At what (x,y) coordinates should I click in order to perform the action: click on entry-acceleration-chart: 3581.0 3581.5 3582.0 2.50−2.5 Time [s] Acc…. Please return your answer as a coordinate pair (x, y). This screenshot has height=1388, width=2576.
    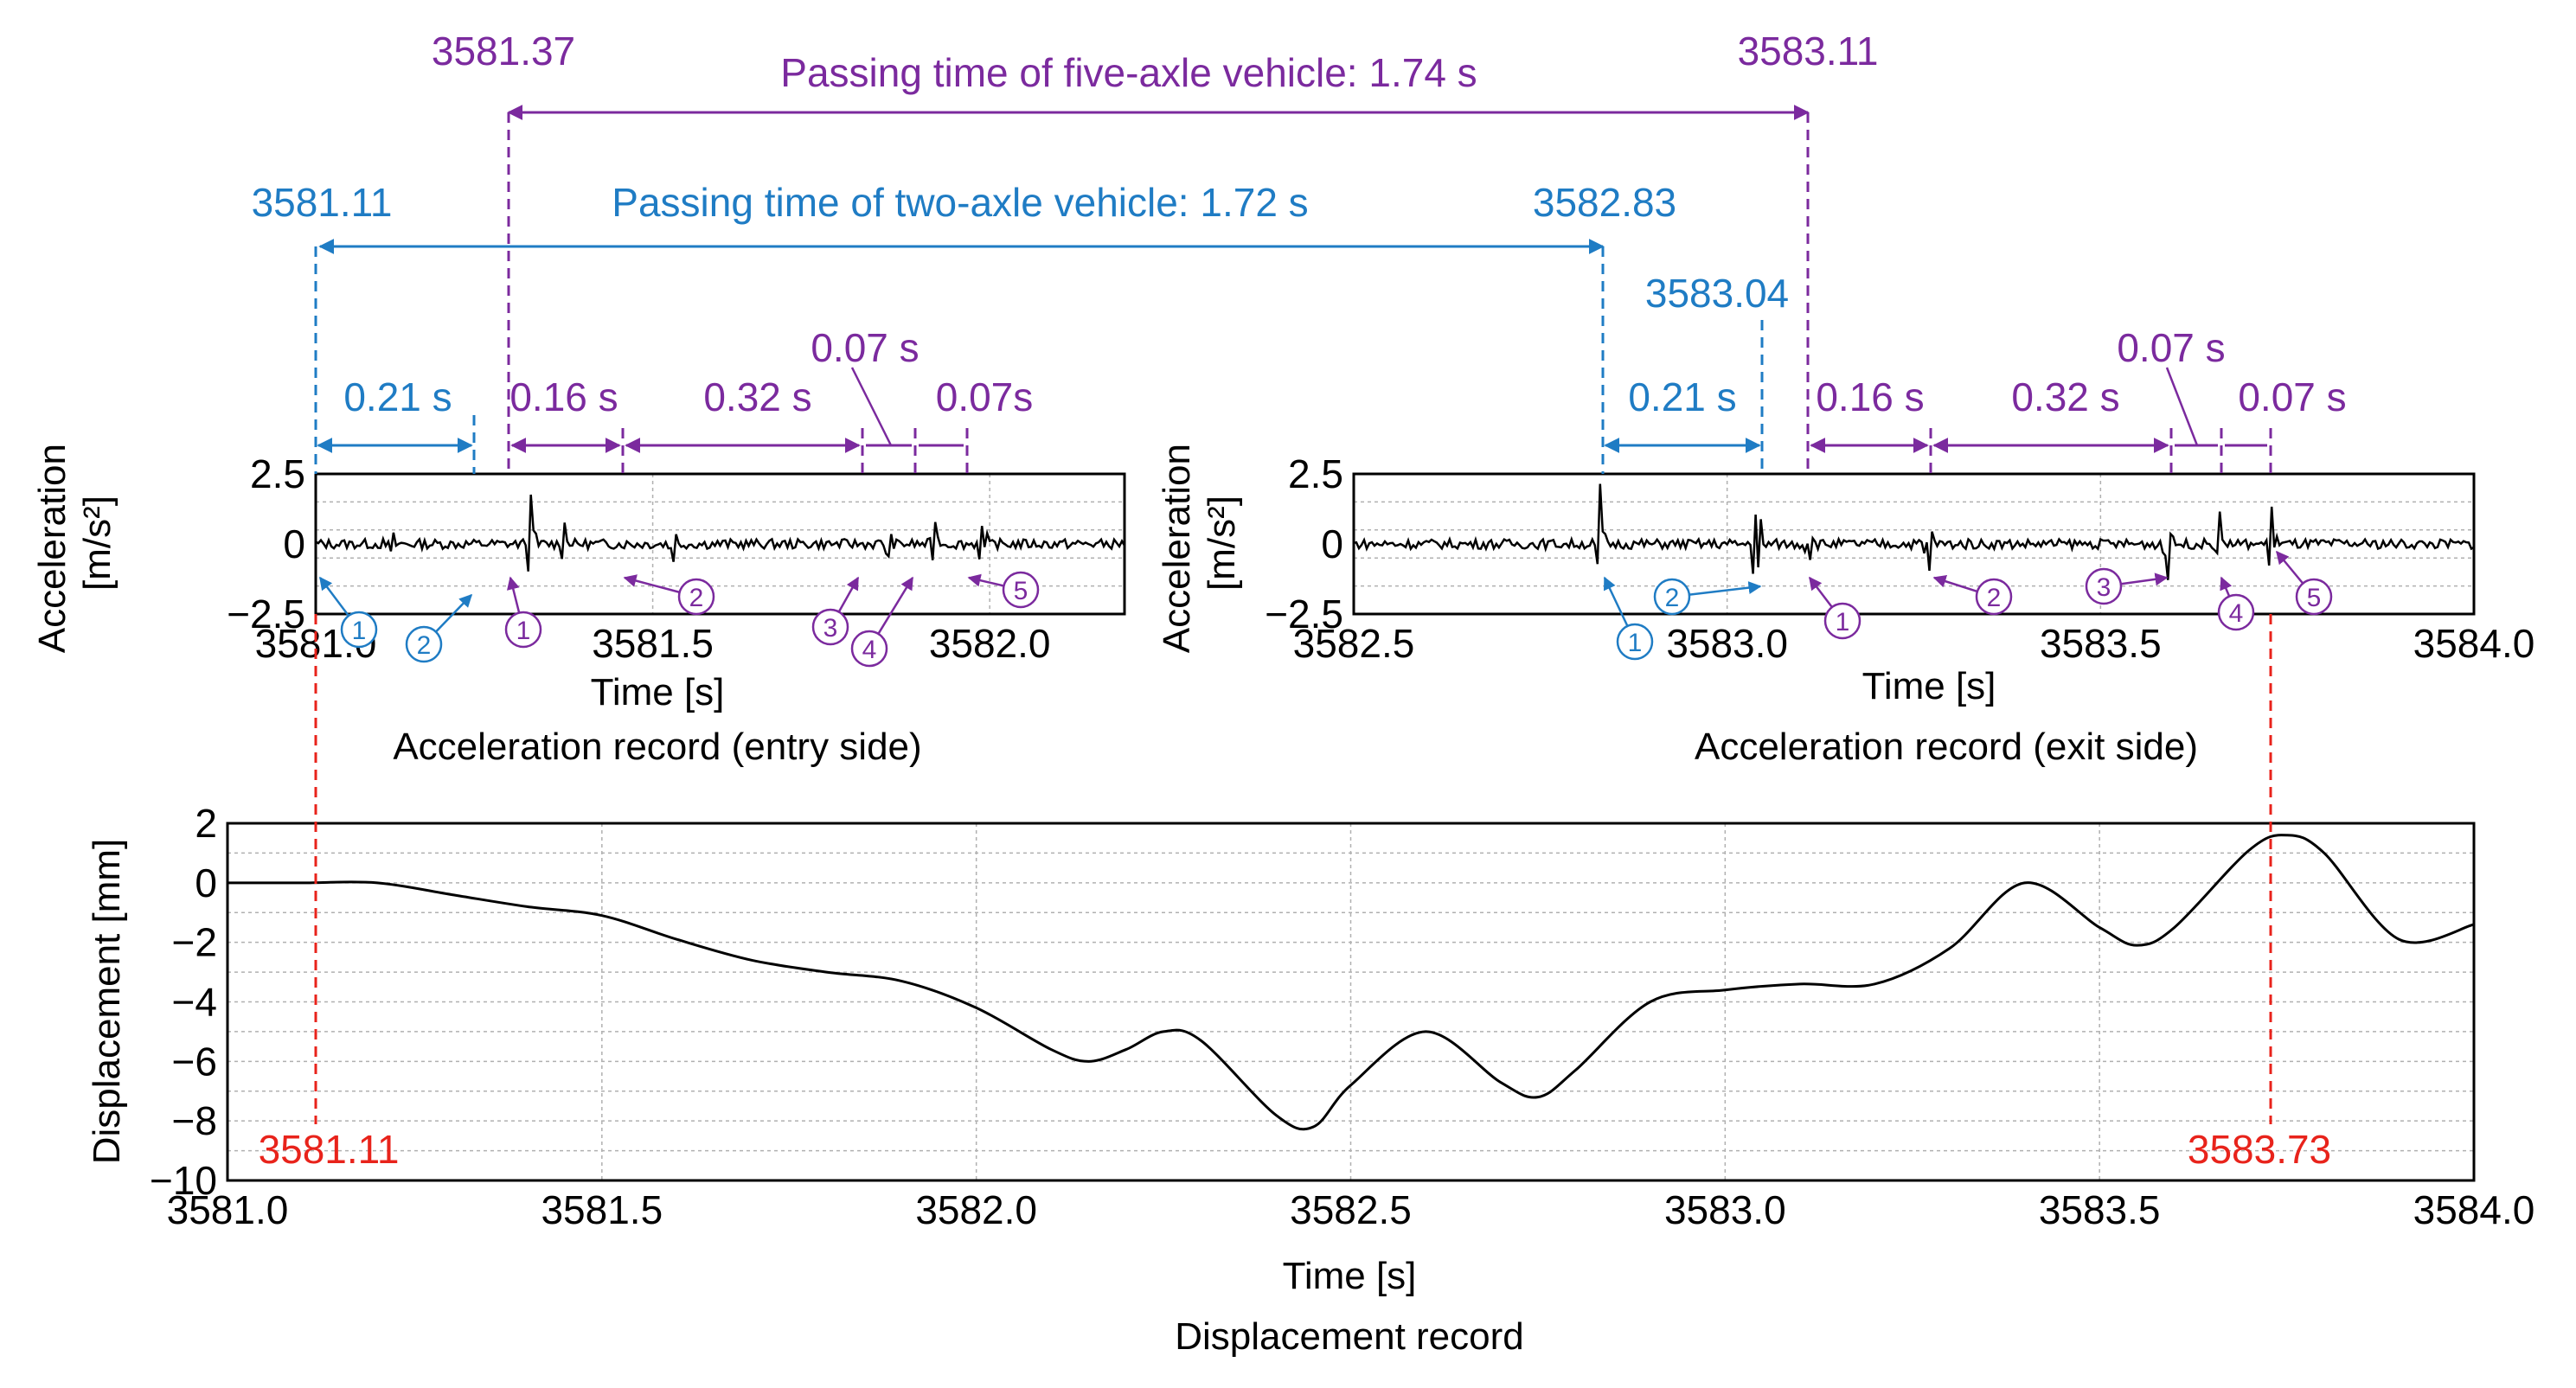
    Looking at the image, I should click on (578, 600).